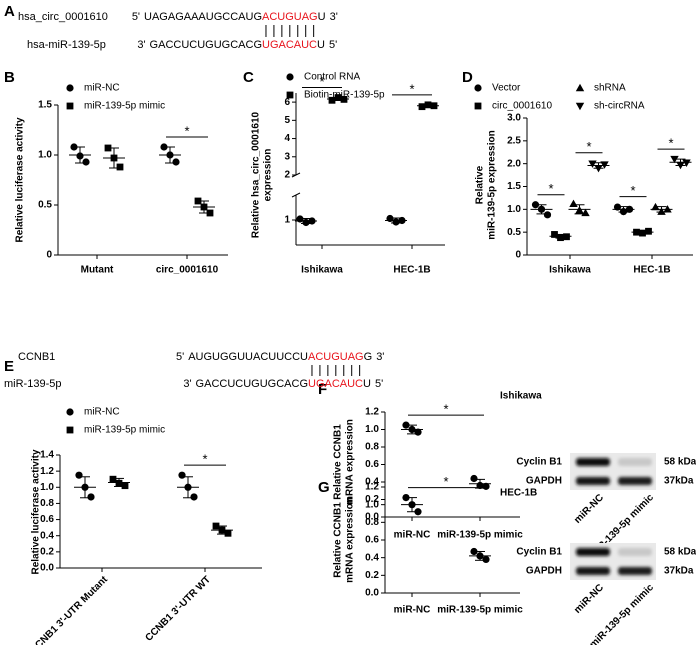 The width and height of the screenshot is (696, 645). Describe the element at coordinates (368, 357) in the screenshot. I see `sequence-suffix: G` at that location.